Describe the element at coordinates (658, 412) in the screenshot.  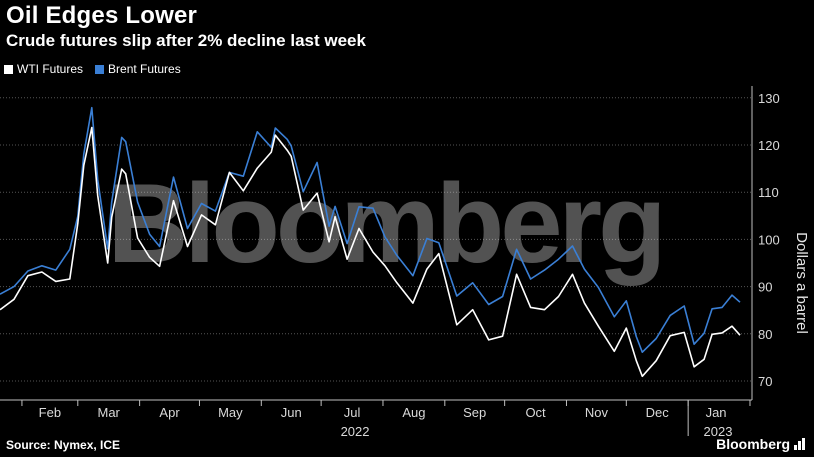
I see `x-tick-label: Dec` at that location.